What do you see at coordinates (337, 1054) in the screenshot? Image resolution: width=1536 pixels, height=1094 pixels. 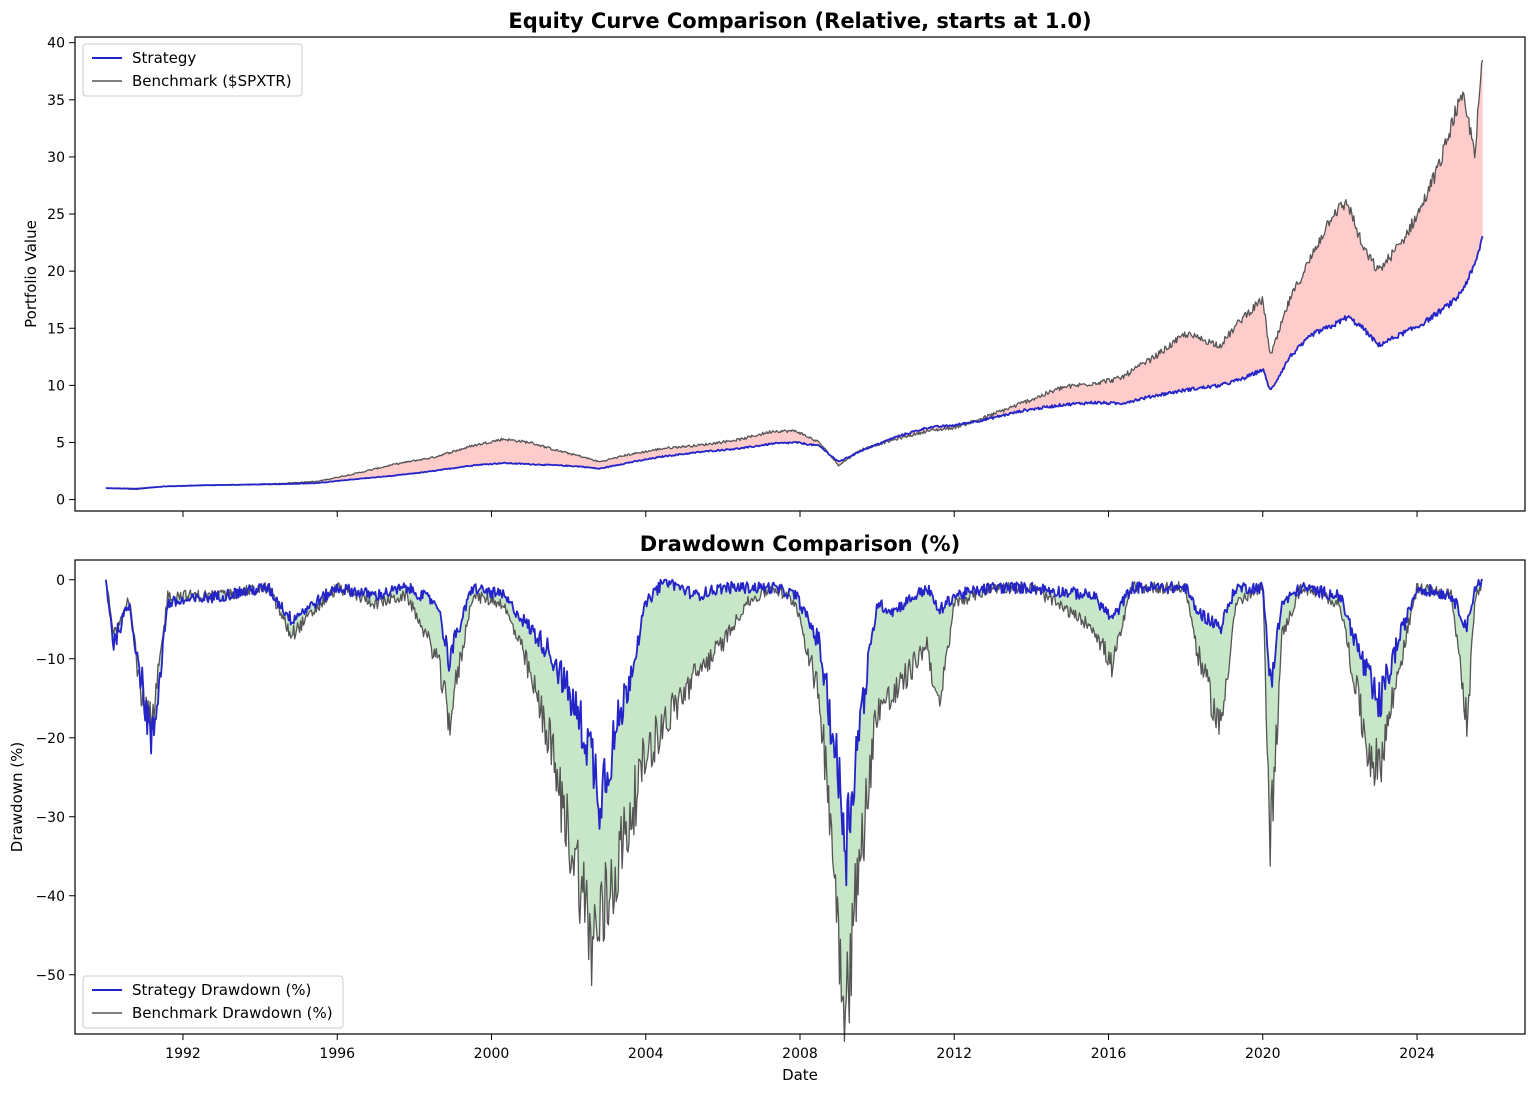 I see `x-tick-label: 1996` at bounding box center [337, 1054].